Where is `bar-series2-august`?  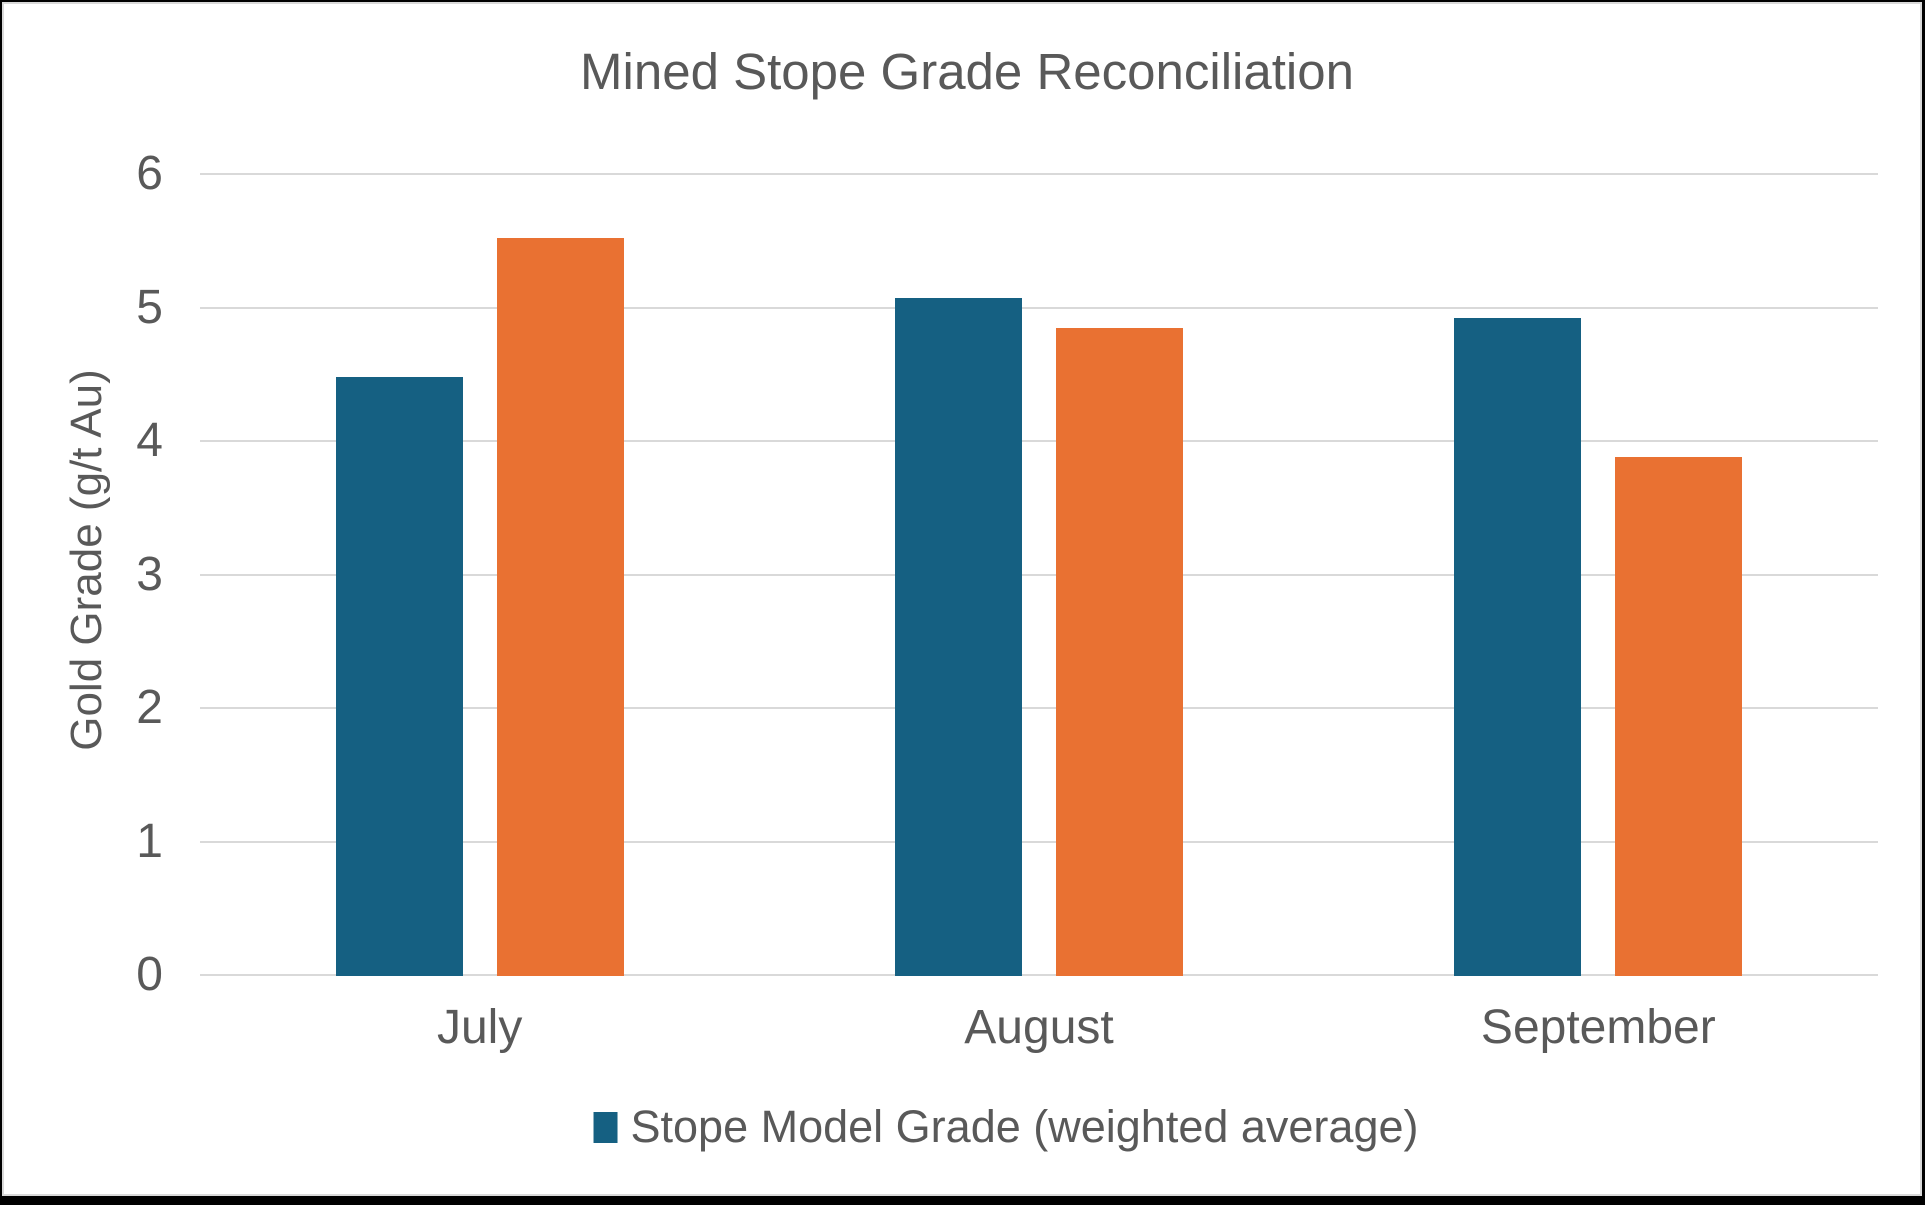 bar-series2-august is located at coordinates (1119, 651).